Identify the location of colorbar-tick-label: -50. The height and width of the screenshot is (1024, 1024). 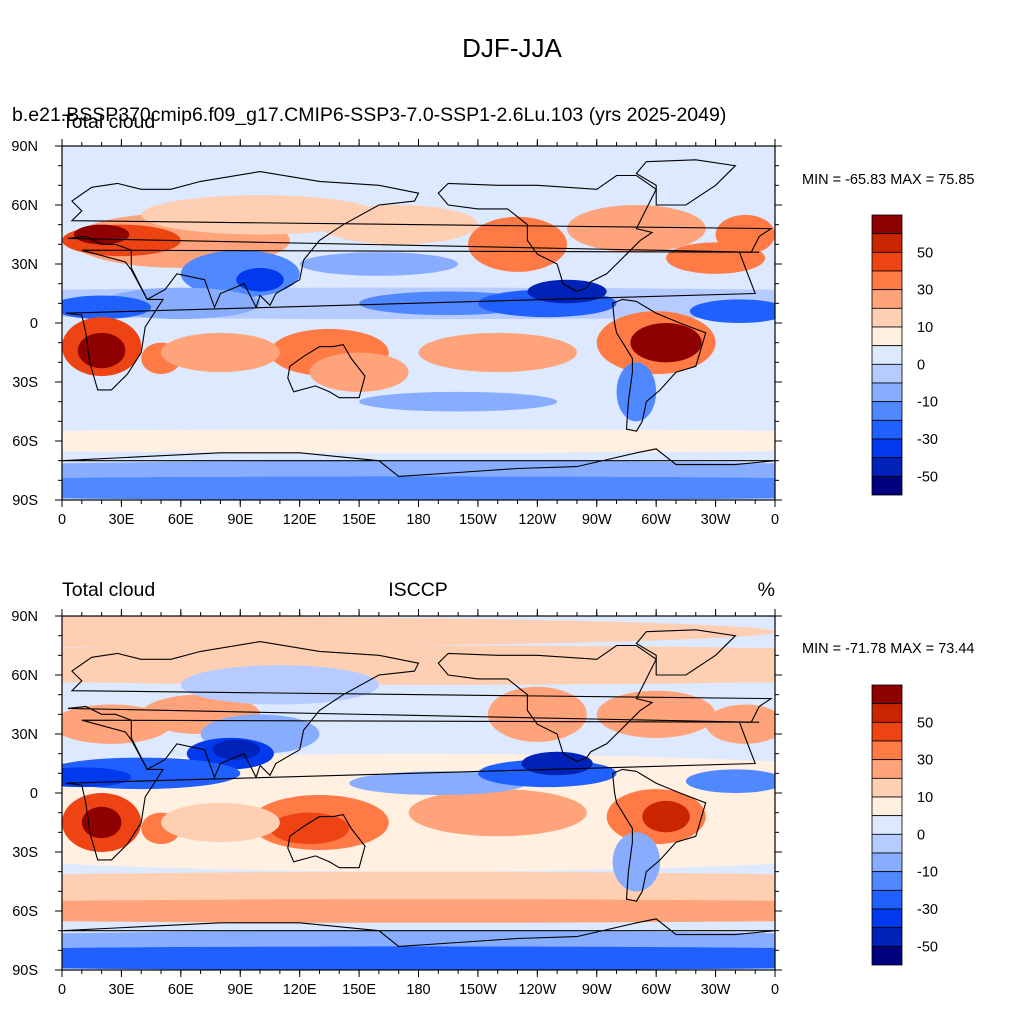
(927, 947).